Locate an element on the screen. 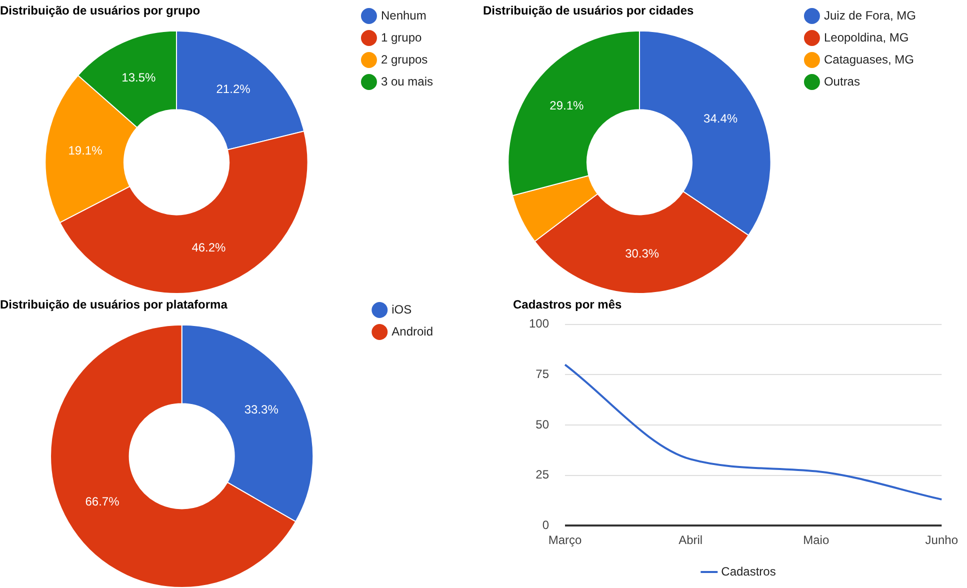  x-tick-label: Março is located at coordinates (565, 540).